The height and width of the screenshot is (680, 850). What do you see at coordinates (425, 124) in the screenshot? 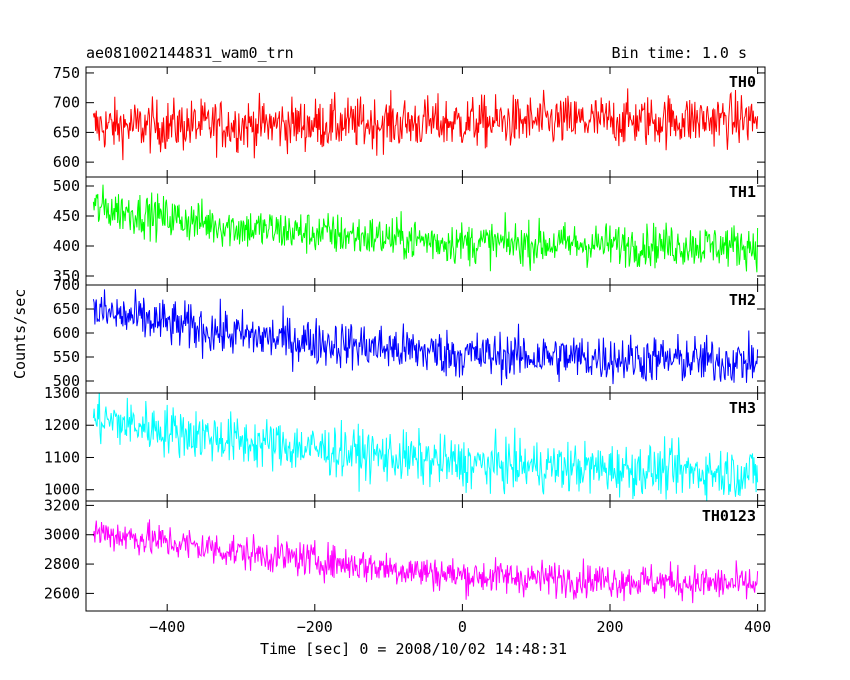
I see `series-line-th0` at bounding box center [425, 124].